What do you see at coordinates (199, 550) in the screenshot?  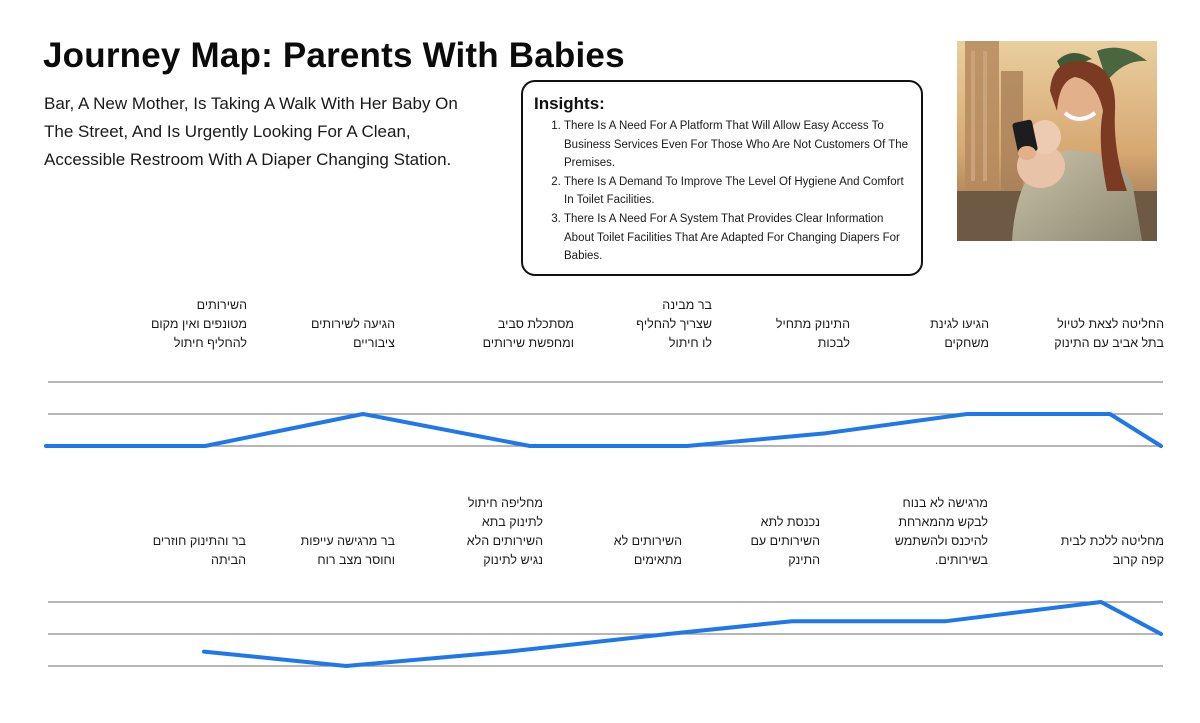 I see `journey-bottom-step-7: בר והתינוק חוזרים הביתה` at bounding box center [199, 550].